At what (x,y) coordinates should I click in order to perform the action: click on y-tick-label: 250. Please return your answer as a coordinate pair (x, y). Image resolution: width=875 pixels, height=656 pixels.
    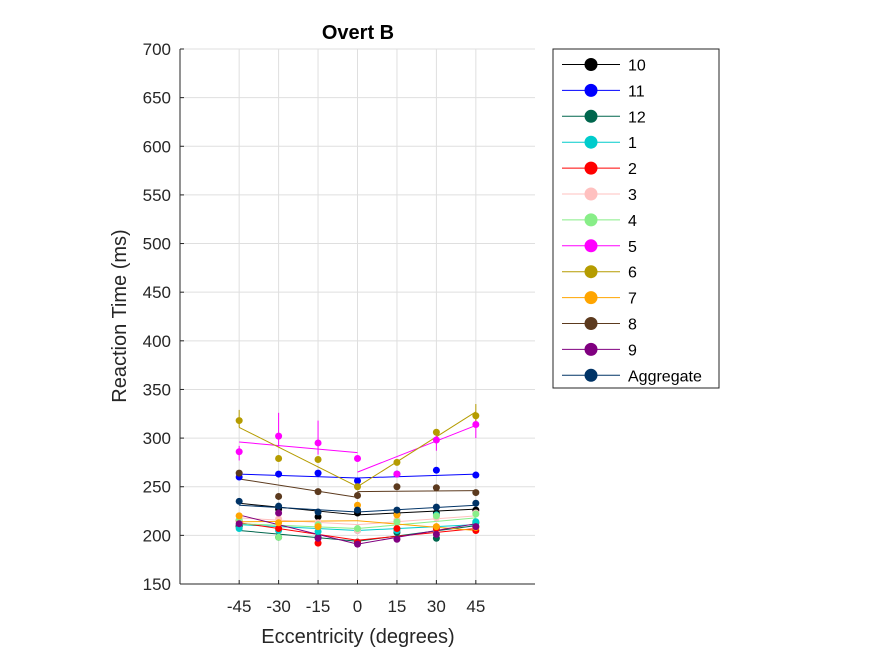
    Looking at the image, I should click on (157, 487).